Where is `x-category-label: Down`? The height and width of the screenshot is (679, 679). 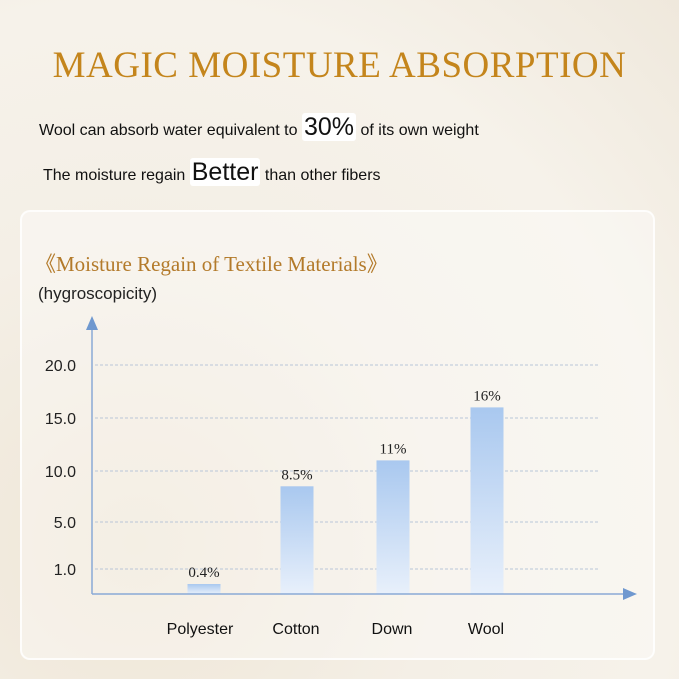
x-category-label: Down is located at coordinates (392, 629).